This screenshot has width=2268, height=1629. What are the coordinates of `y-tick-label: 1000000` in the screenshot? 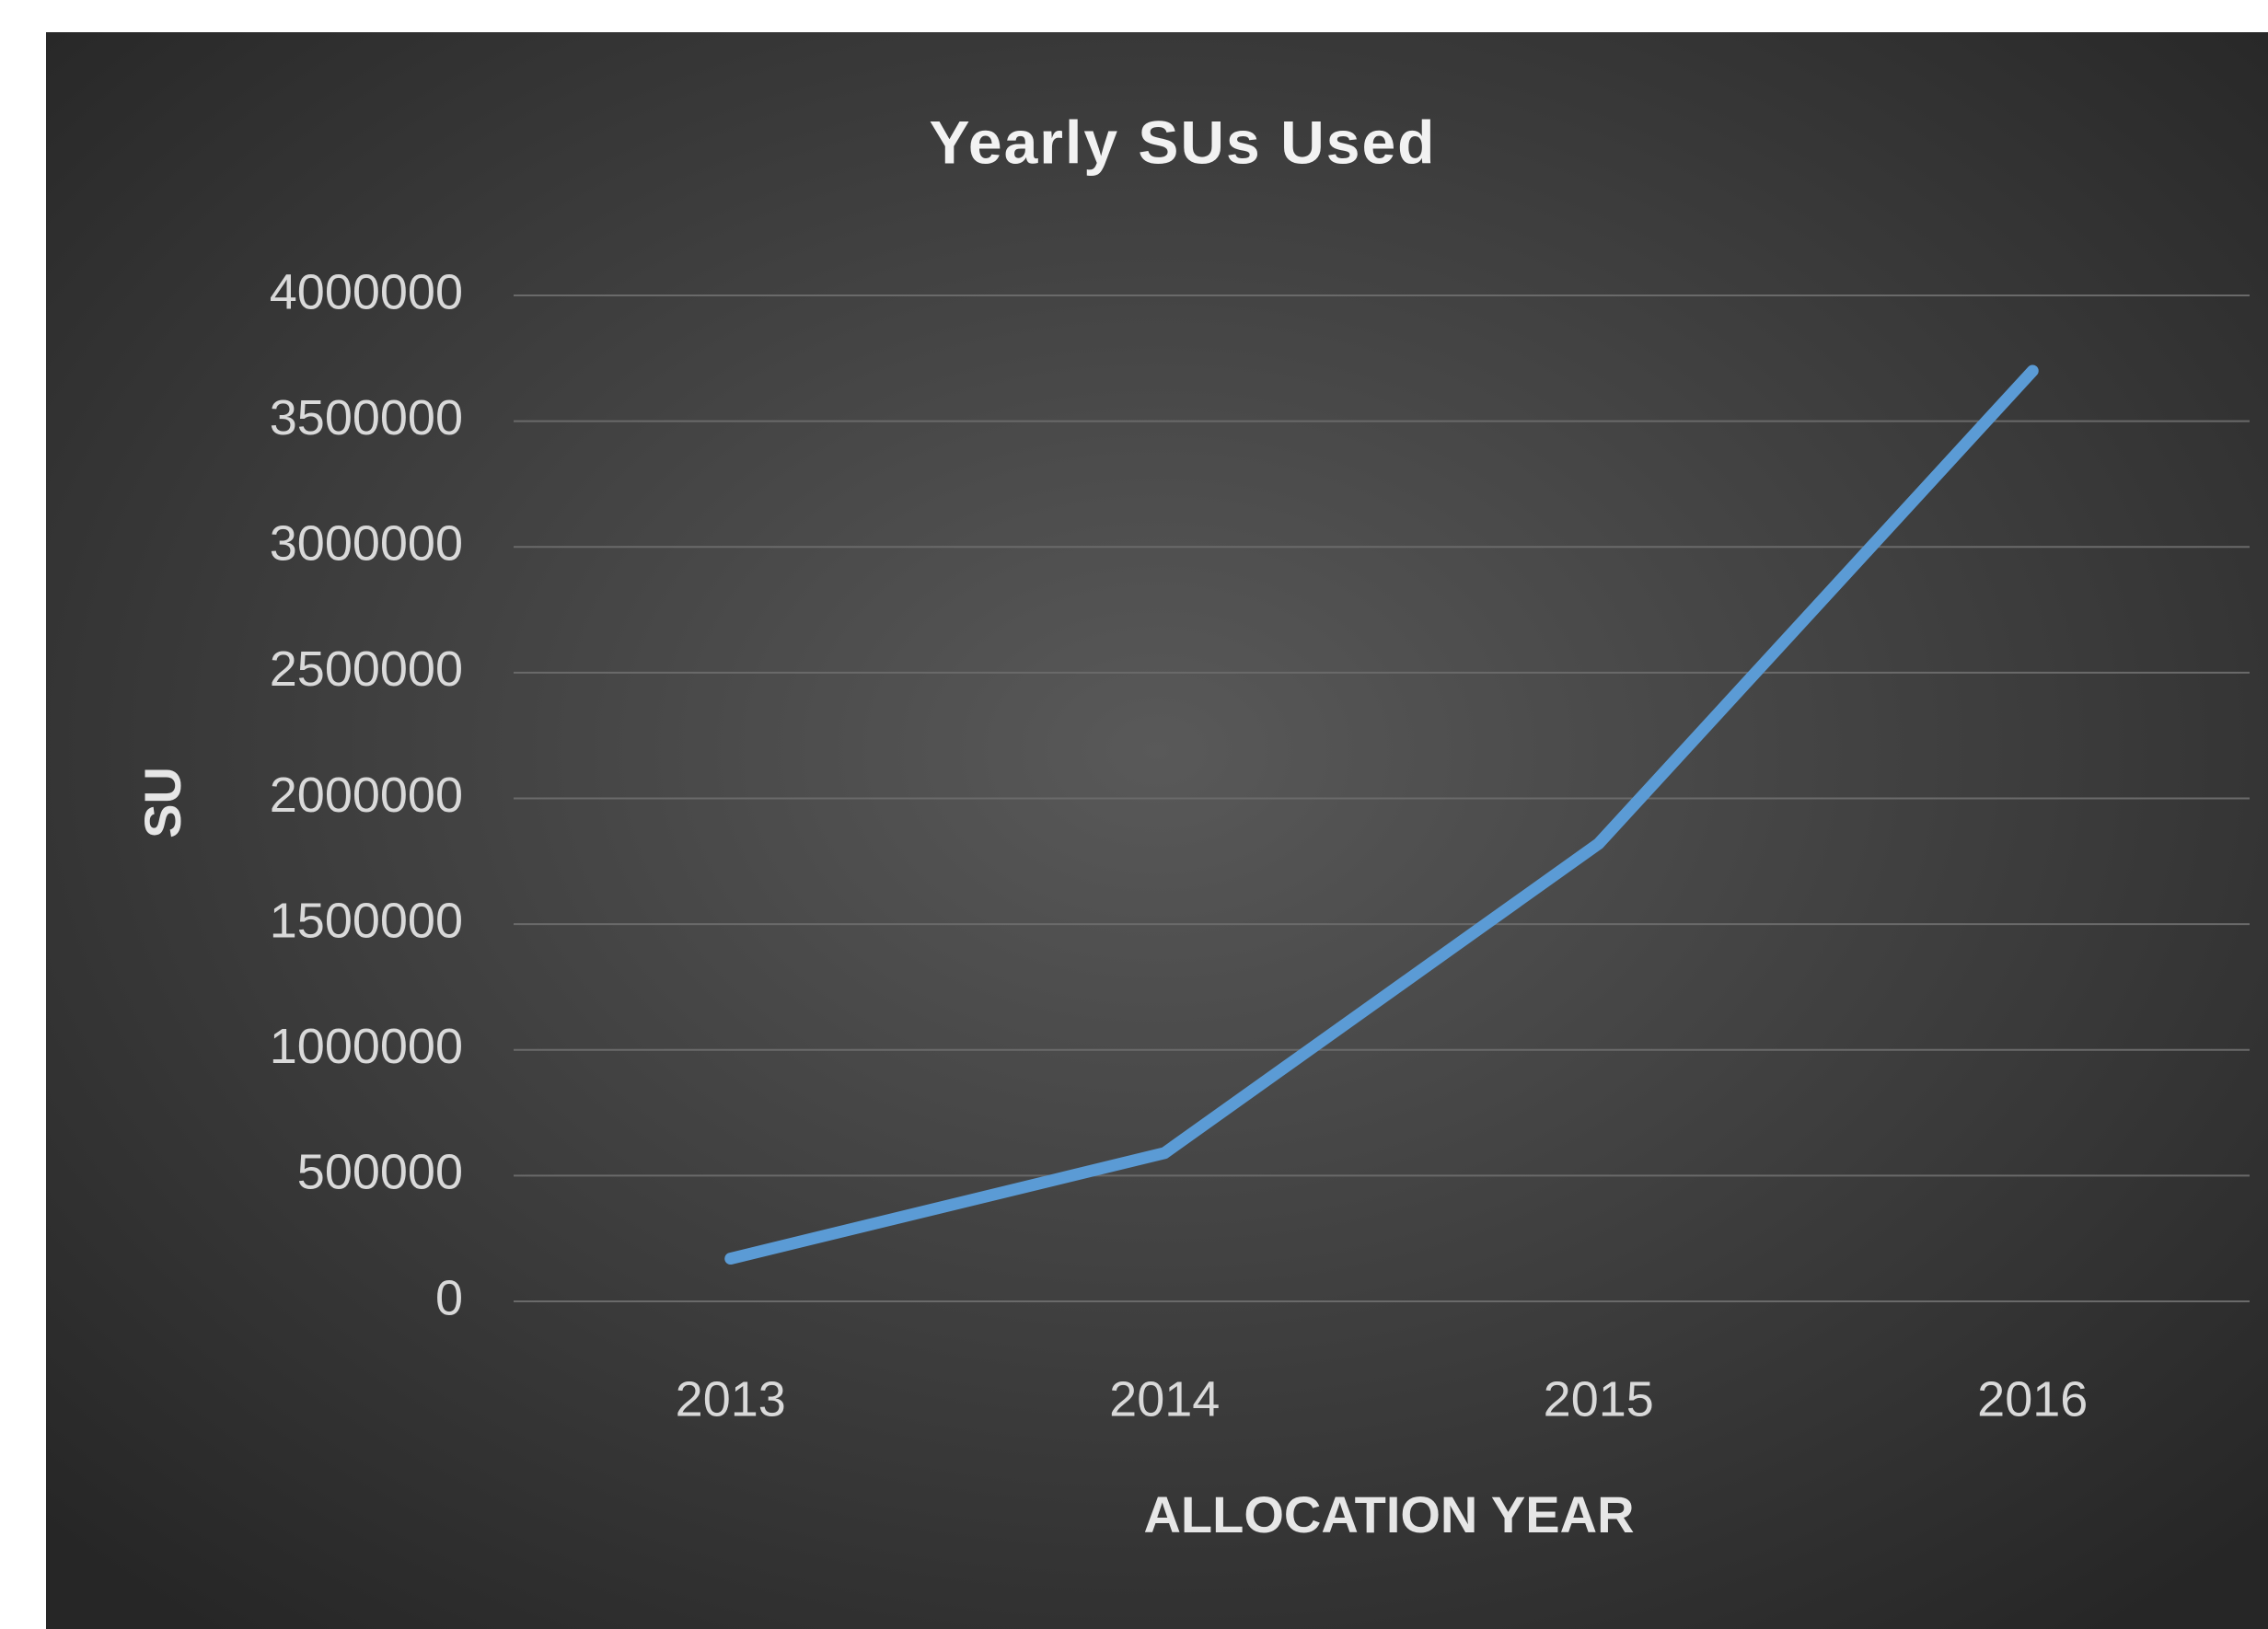 It's located at (366, 1046).